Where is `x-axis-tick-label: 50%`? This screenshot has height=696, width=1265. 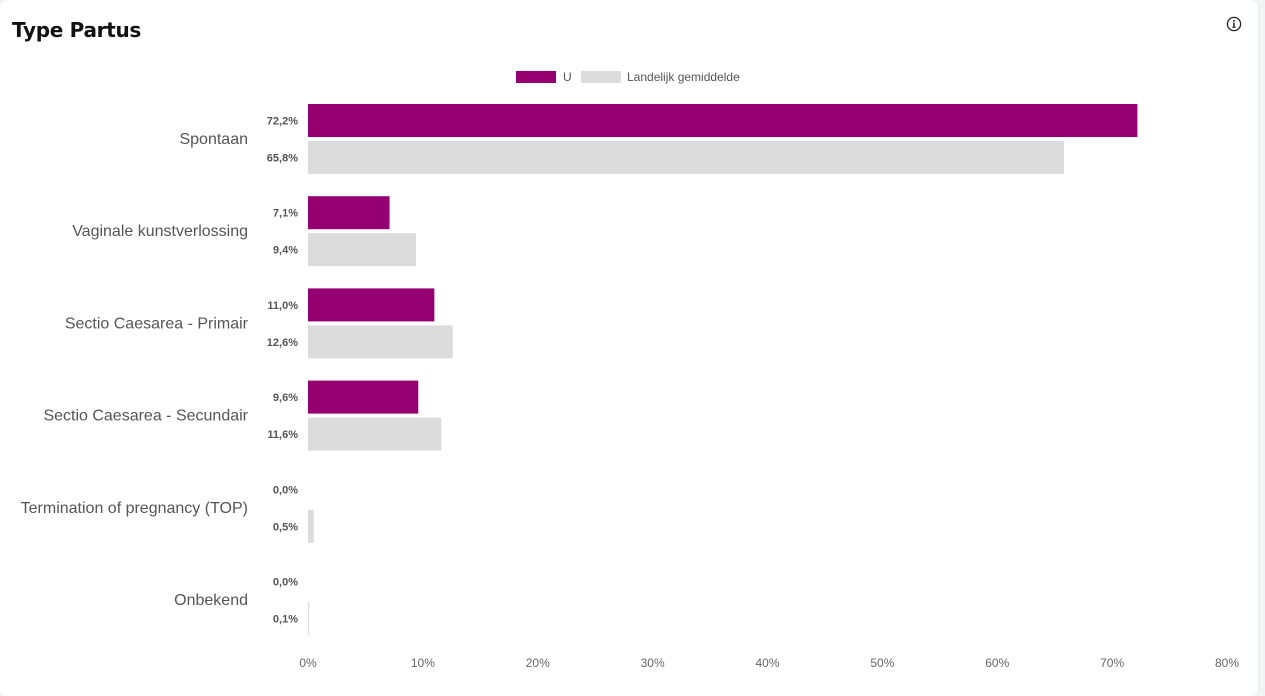
x-axis-tick-label: 50% is located at coordinates (882, 663).